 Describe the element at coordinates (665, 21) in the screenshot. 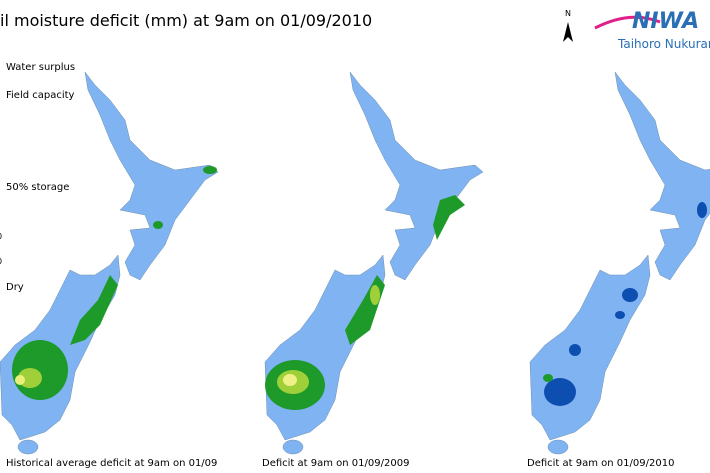

I see `logo-name: NIWA` at that location.